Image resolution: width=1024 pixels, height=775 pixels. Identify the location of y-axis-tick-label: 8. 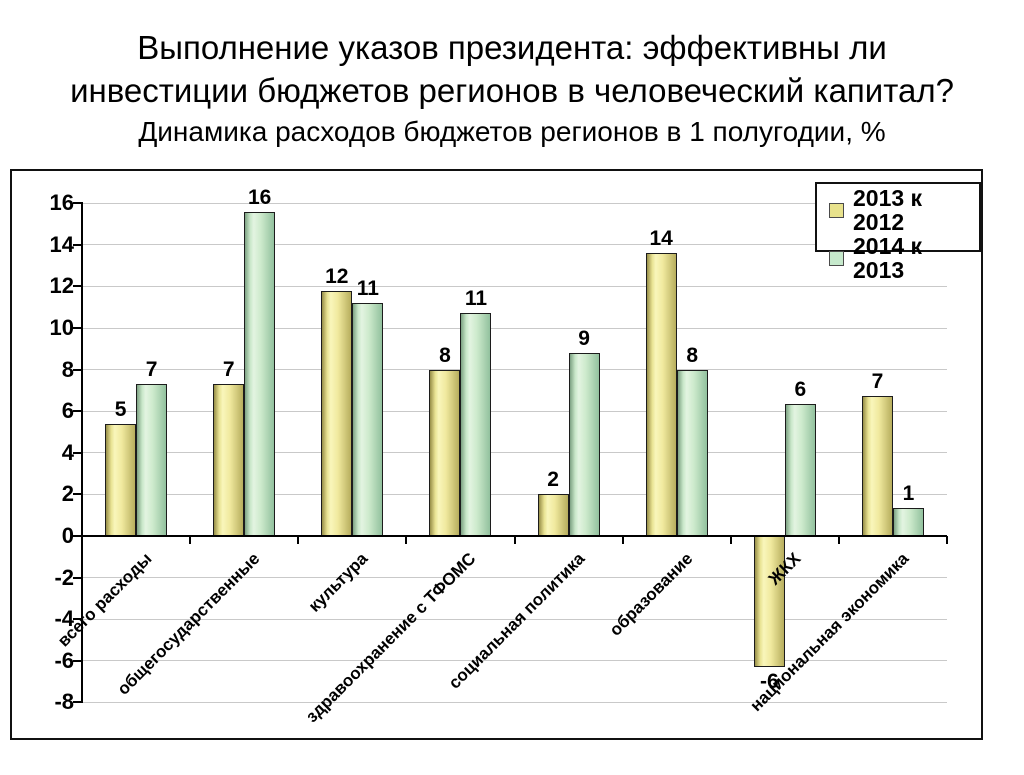
(67, 369).